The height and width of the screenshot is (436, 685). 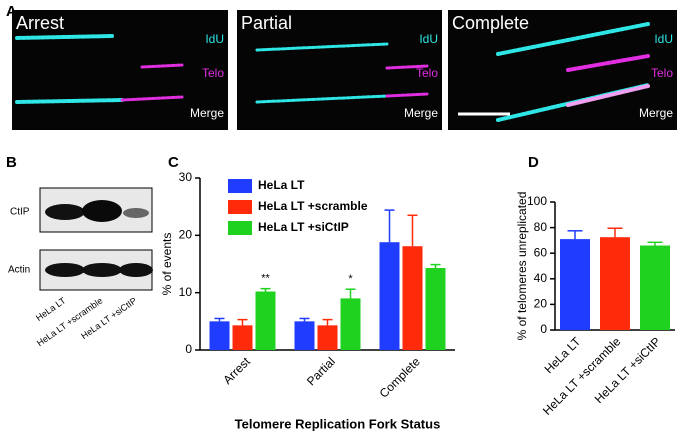 What do you see at coordinates (19, 270) in the screenshot?
I see `blot-row-label: Actin` at bounding box center [19, 270].